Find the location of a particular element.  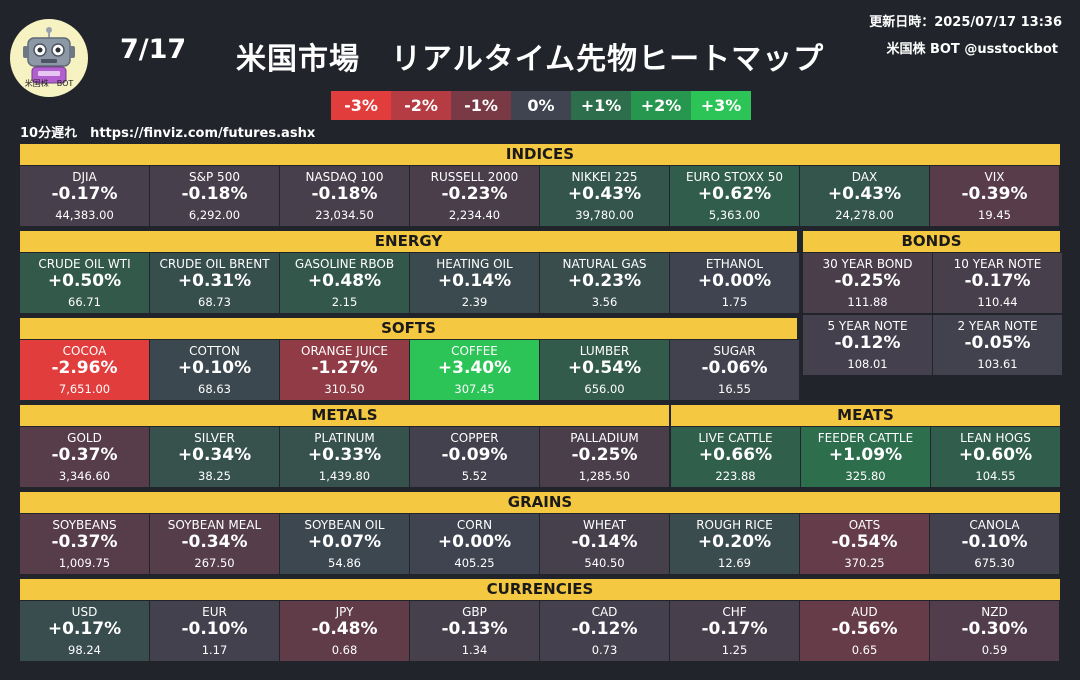

tile-change: -0.17% is located at coordinates (84, 194).